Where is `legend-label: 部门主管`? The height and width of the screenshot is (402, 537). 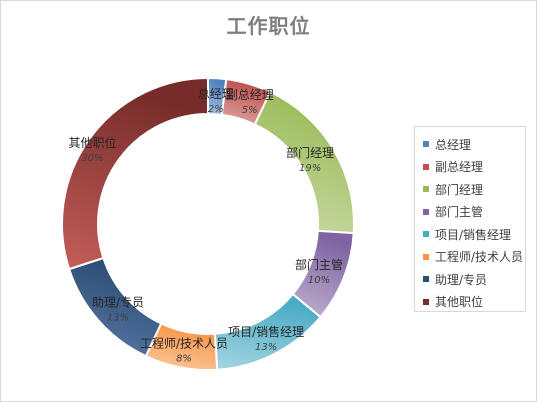 legend-label: 部门主管 is located at coordinates (459, 212).